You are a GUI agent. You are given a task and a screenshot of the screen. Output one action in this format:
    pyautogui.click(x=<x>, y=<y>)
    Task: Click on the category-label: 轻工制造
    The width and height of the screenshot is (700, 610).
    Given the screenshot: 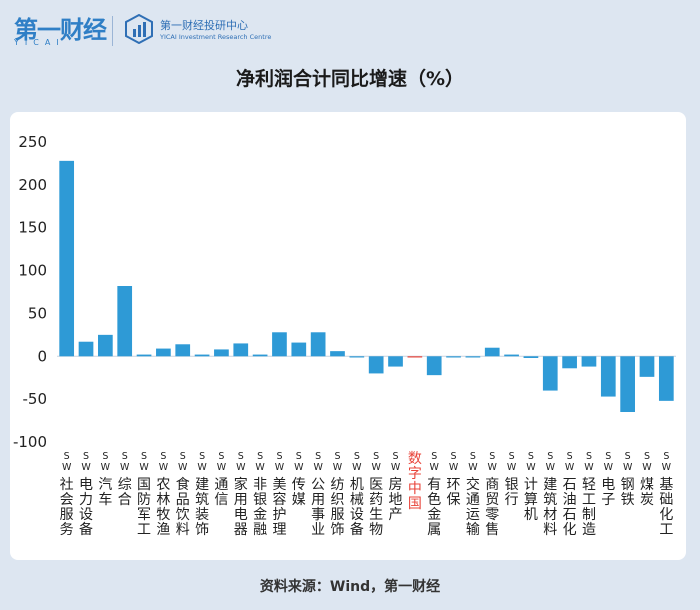 What is the action you would take?
    pyautogui.click(x=589, y=507)
    